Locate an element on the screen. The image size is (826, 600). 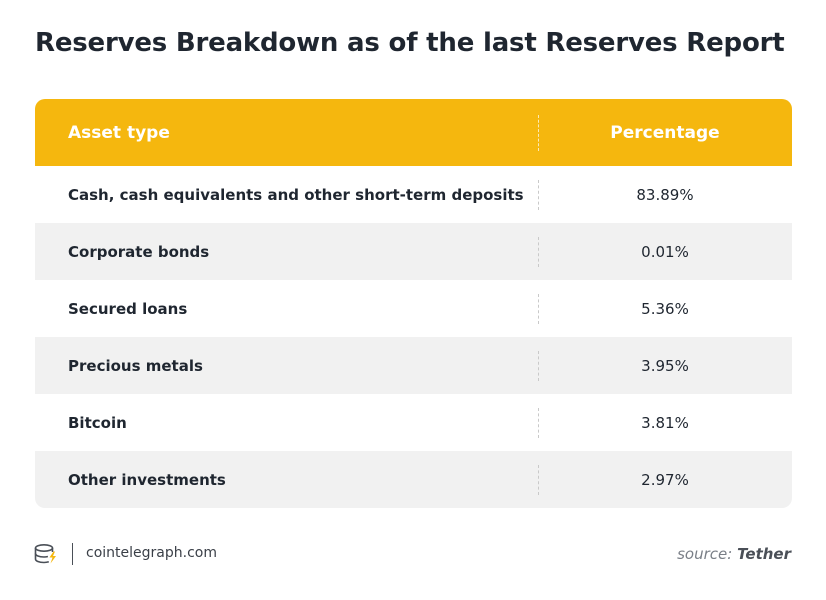
asset-type-cell: Corporate bonds is located at coordinates (139, 251).